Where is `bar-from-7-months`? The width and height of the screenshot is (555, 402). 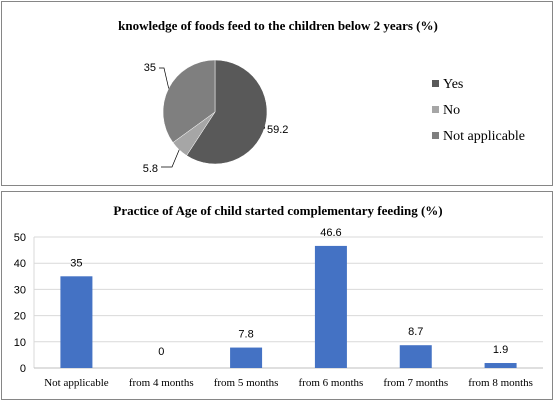 bar-from-7-months is located at coordinates (415, 356).